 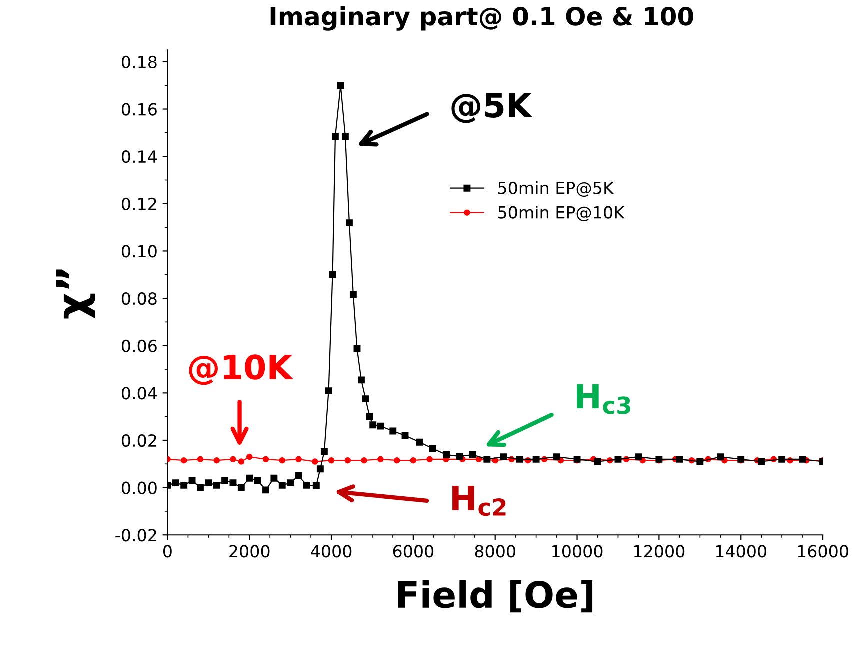 What do you see at coordinates (139, 251) in the screenshot?
I see `y-tick-label: 0.10` at bounding box center [139, 251].